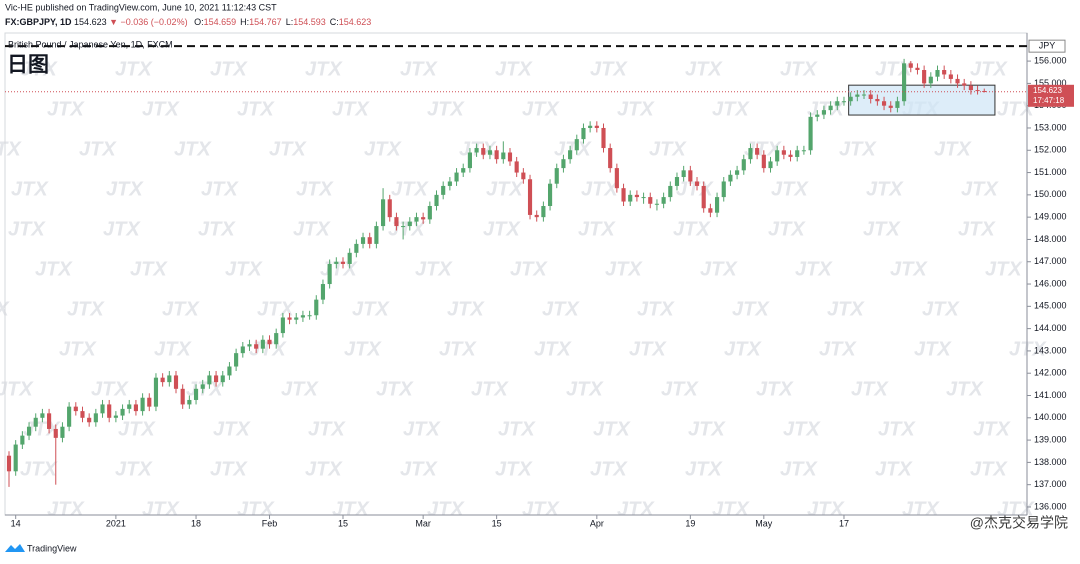  Describe the element at coordinates (52, 548) in the screenshot. I see `brand-text: TradingView` at that location.